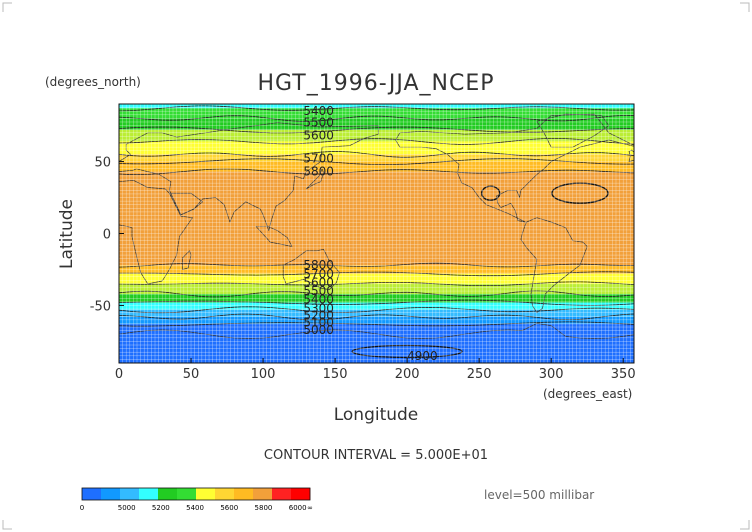  Describe the element at coordinates (318, 323) in the screenshot. I see `contour-label: 5100` at that location.